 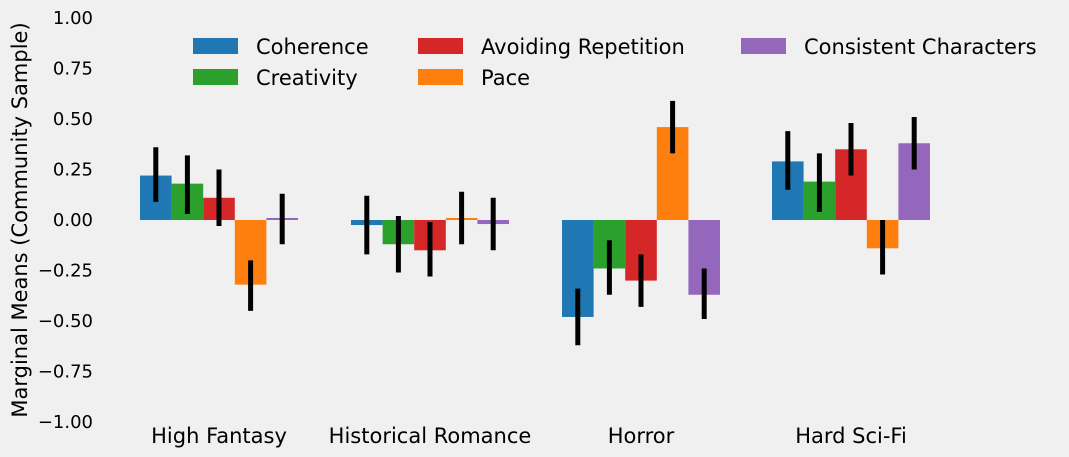 I want to click on y-tick-label: 0.75, so click(x=73, y=69).